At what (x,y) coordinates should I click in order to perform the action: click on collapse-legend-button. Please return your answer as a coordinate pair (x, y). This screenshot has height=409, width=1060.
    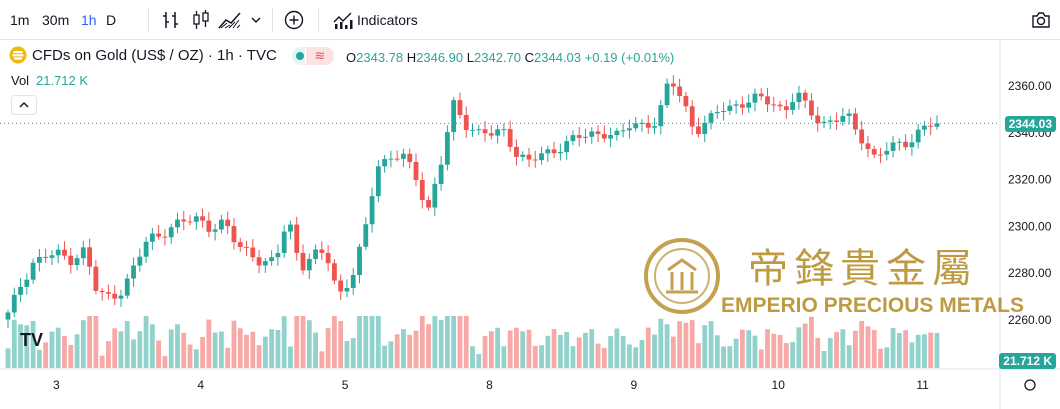
    Looking at the image, I should click on (24, 105).